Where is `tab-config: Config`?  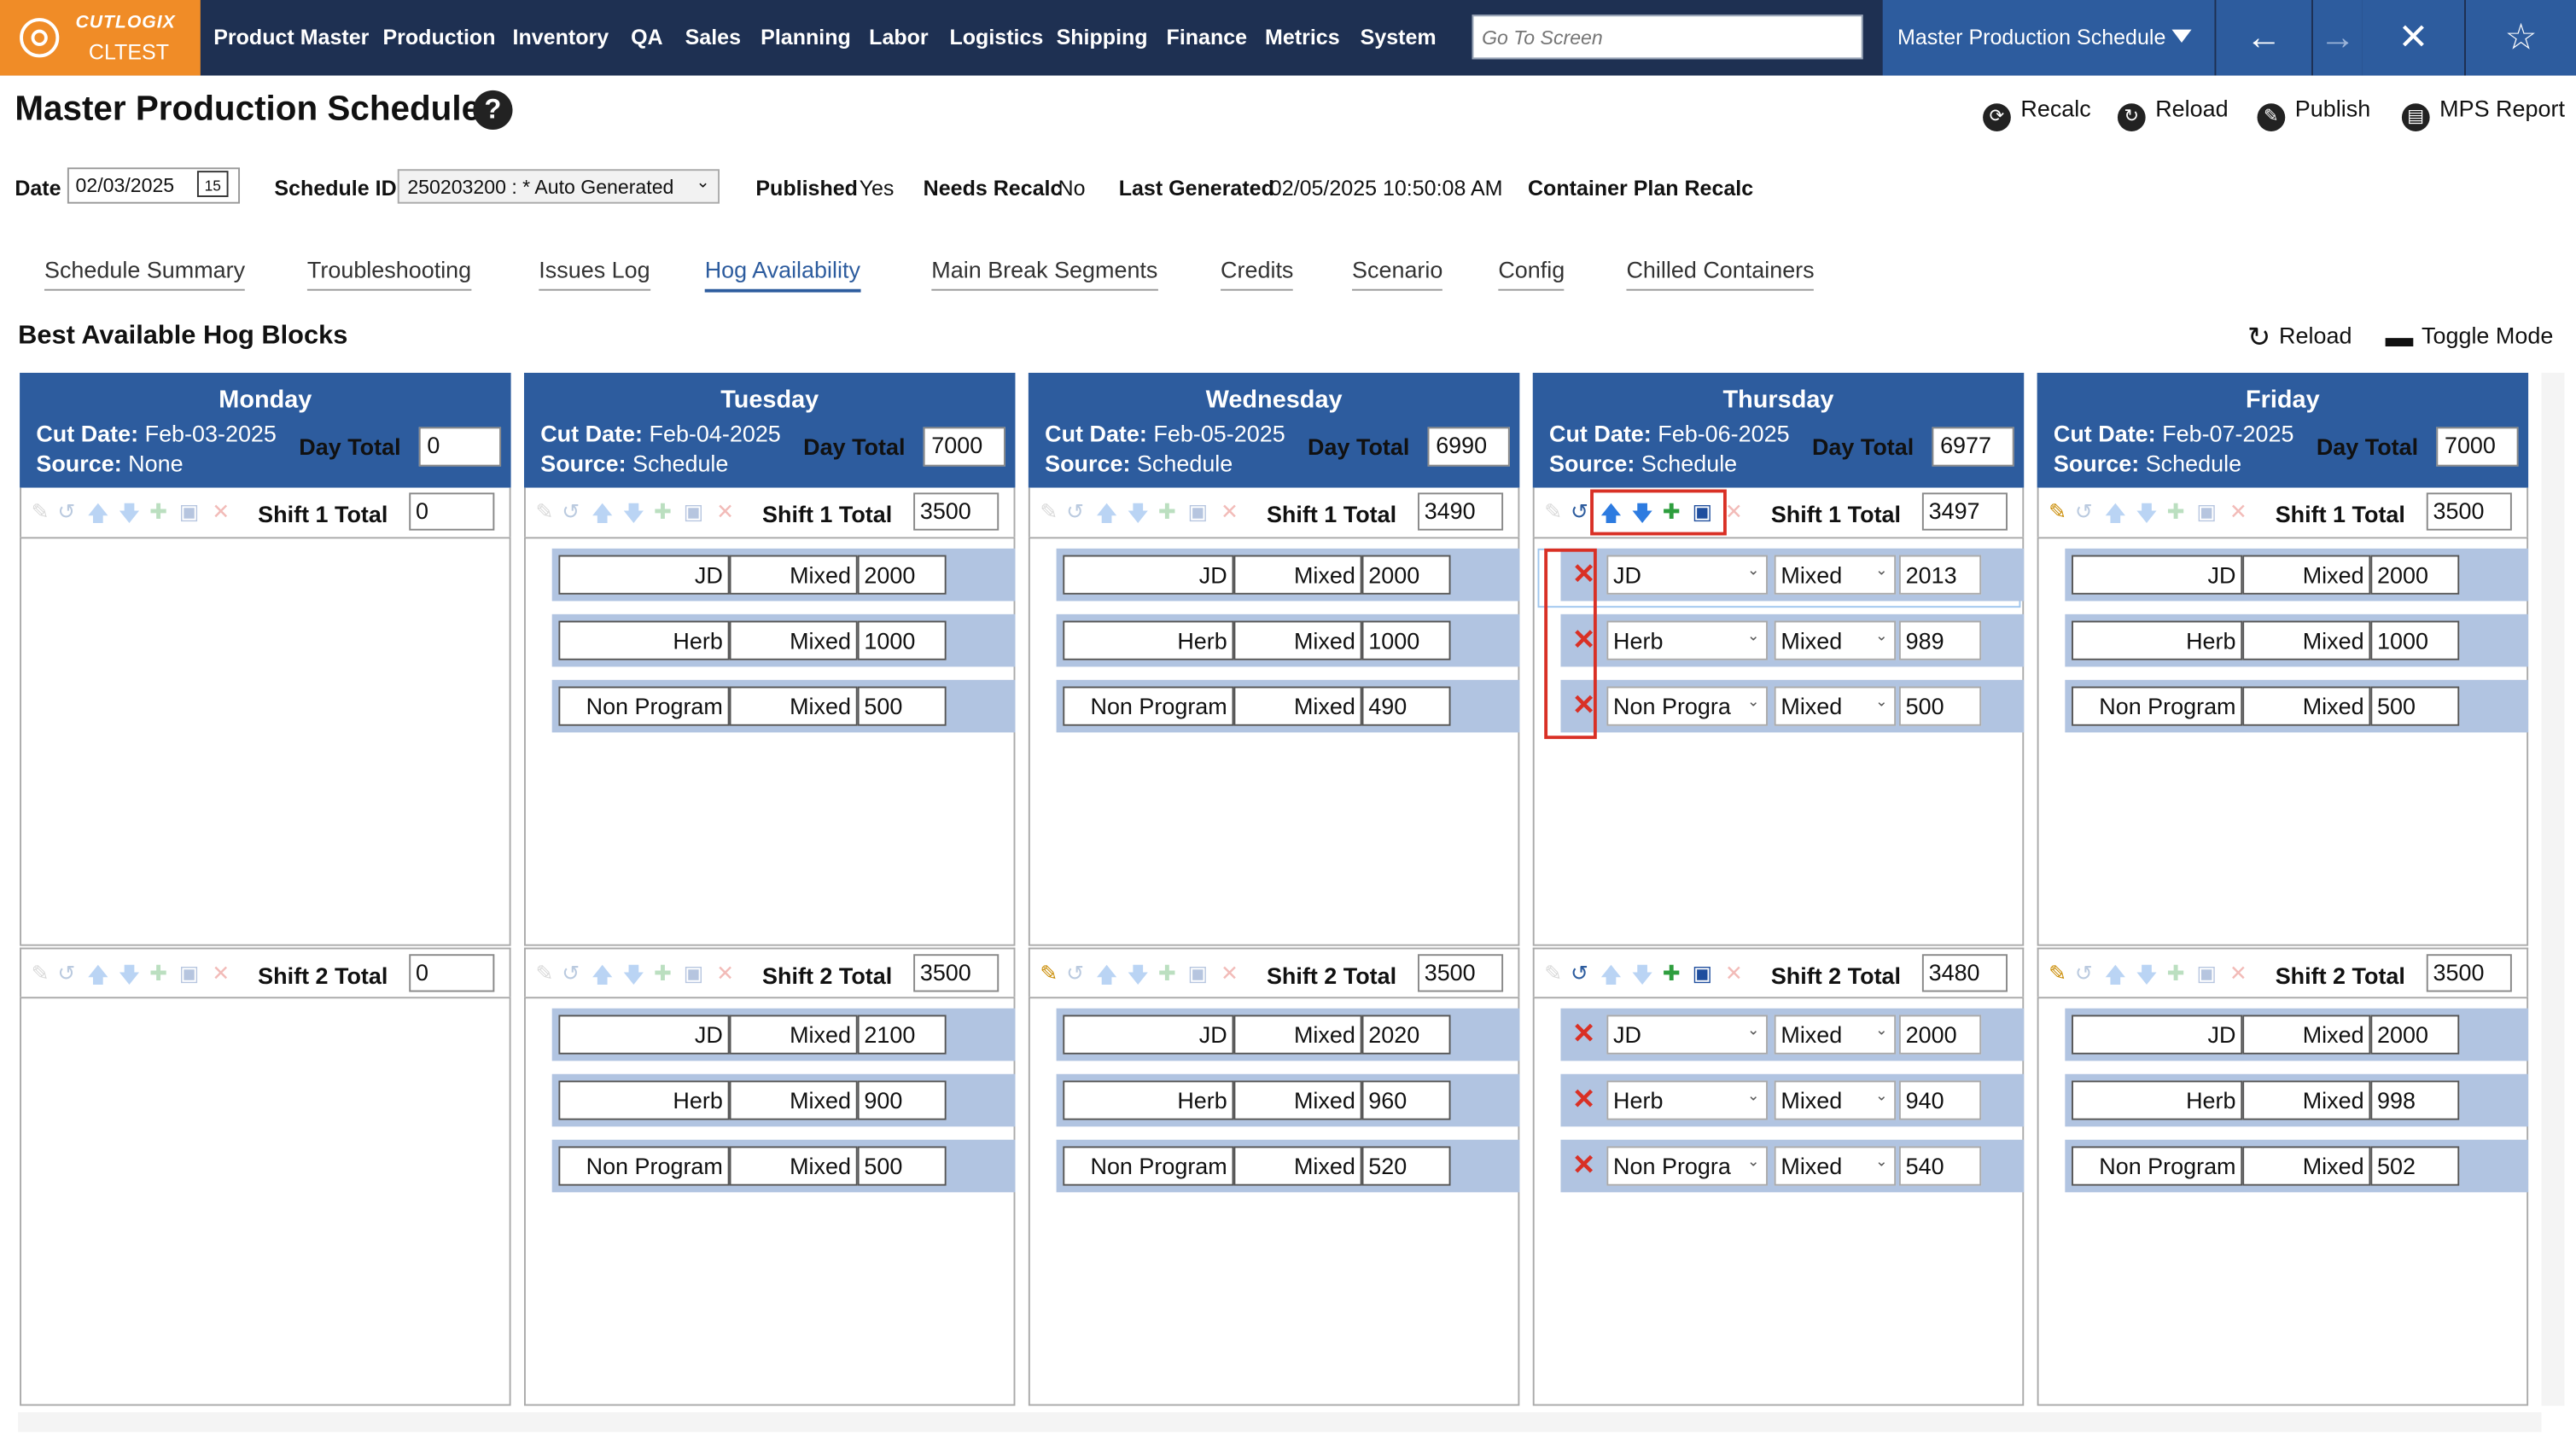
tab-config: Config is located at coordinates (1531, 273).